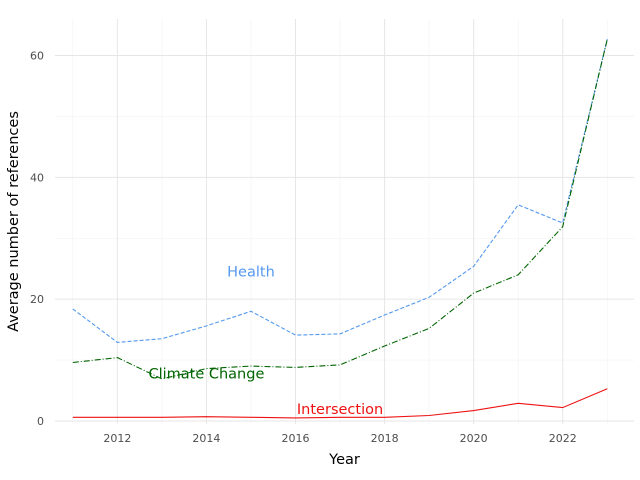 The image size is (640, 480). What do you see at coordinates (117, 438) in the screenshot?
I see `x-tick-label: 2012` at bounding box center [117, 438].